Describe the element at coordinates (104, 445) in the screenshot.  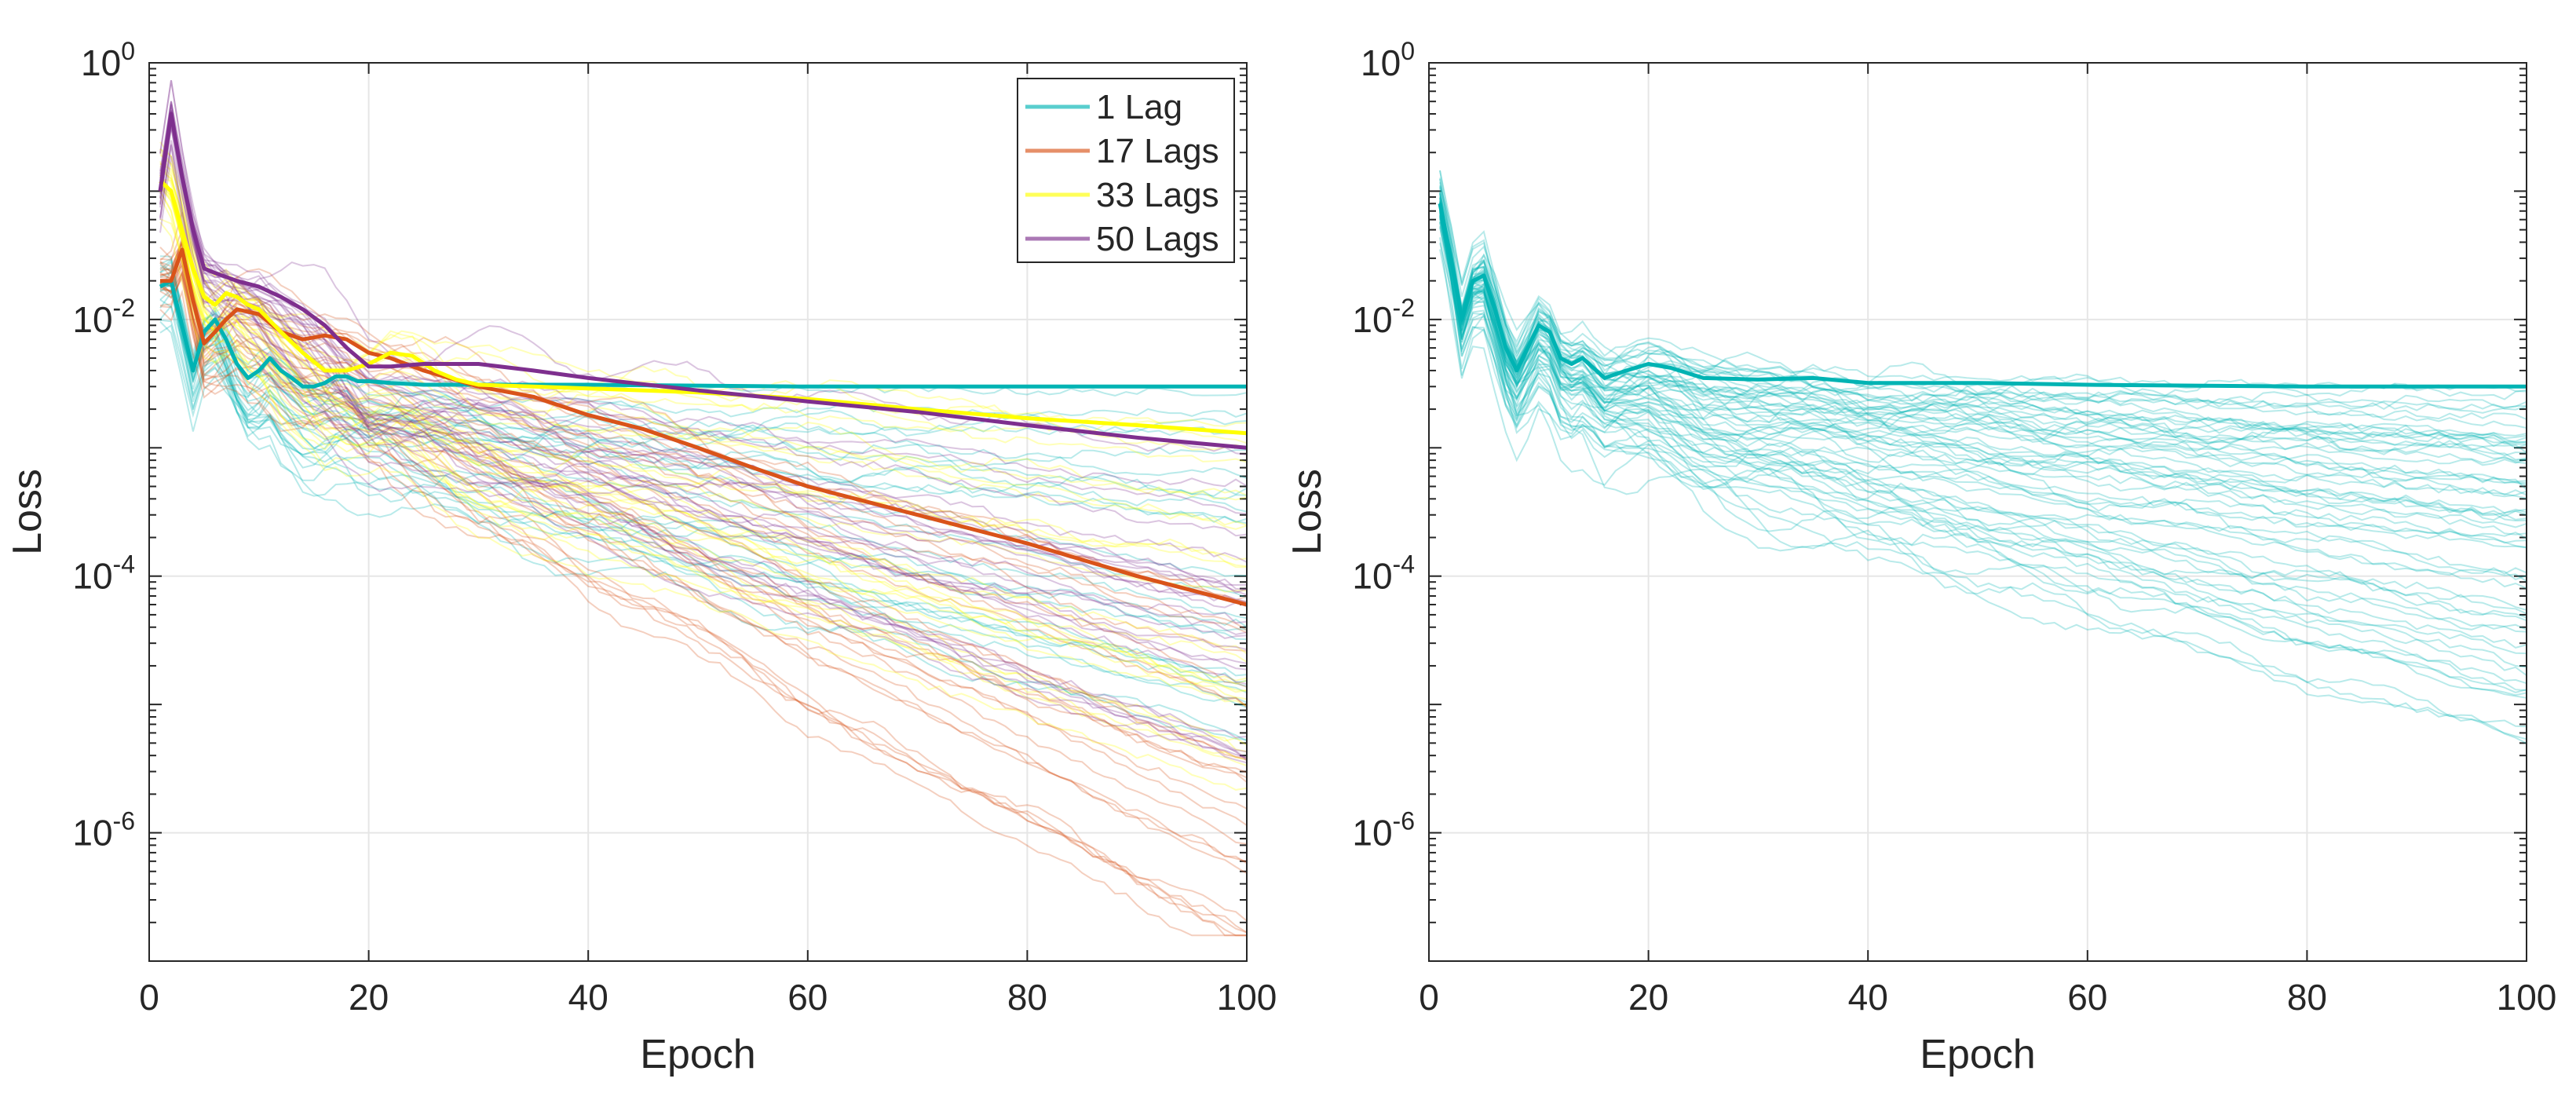
I see `left-y-ticks: 10⁰ 10⁻² 10⁻⁴ 10⁻⁶` at that location.